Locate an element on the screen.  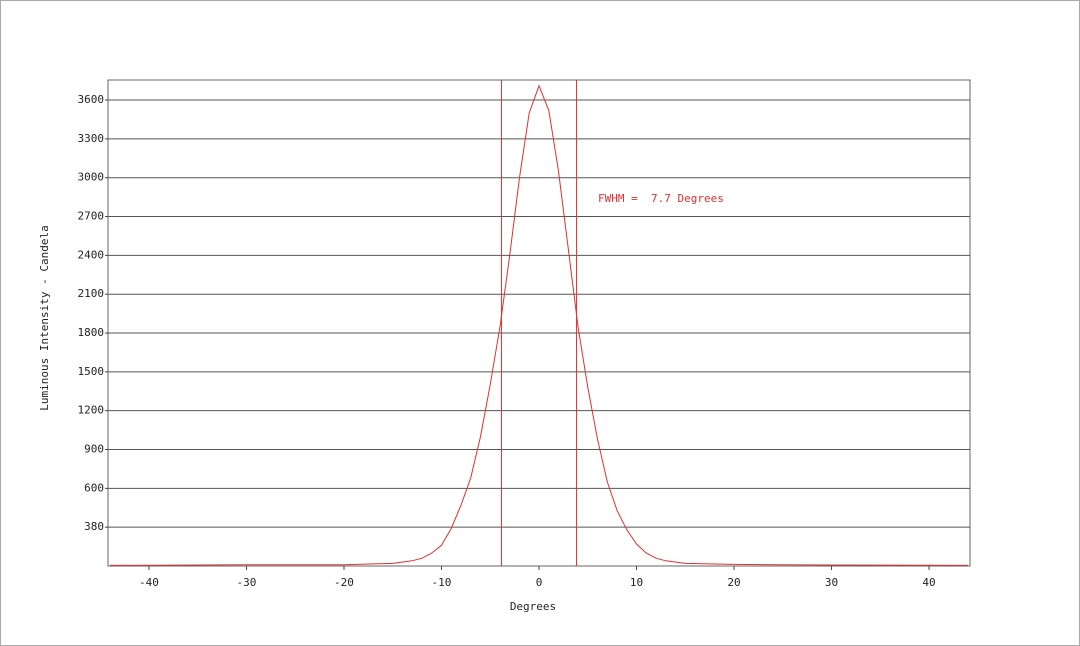
x-tick-label: 10 is located at coordinates (636, 582).